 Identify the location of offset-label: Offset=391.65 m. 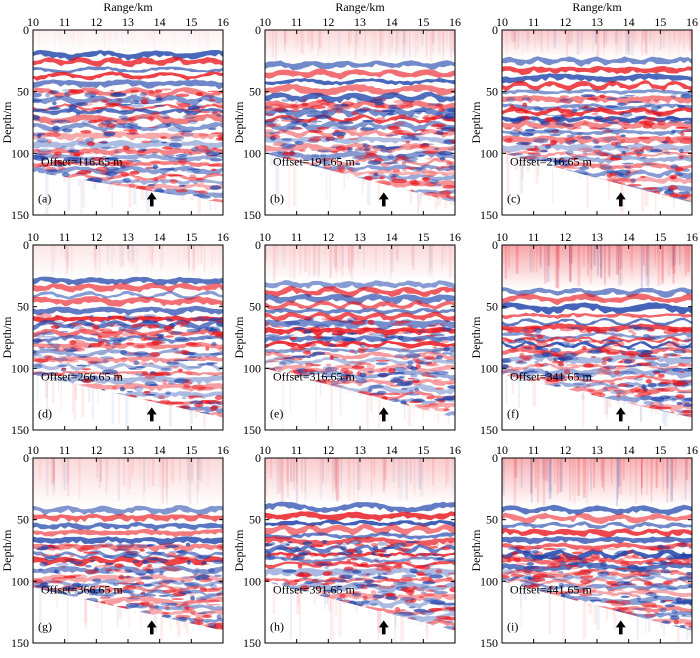
(314, 590).